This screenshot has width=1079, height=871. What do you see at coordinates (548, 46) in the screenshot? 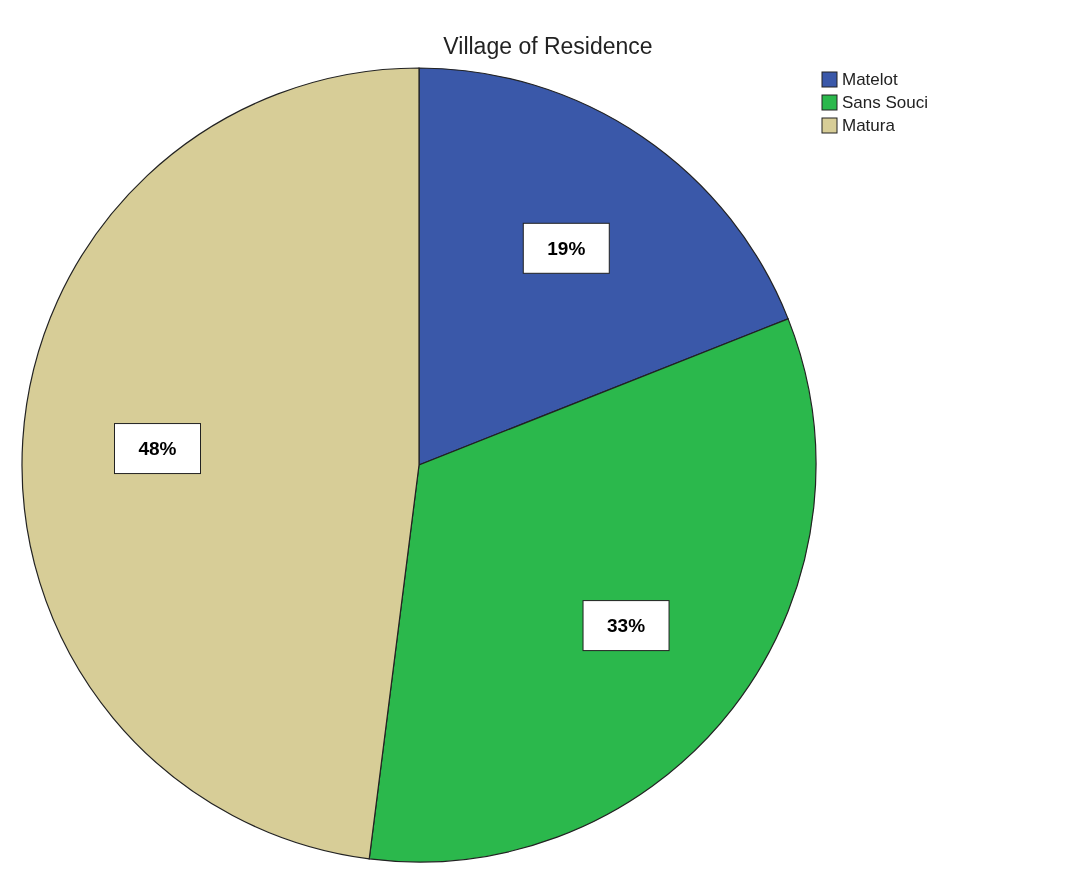
I see `chart-title: Village of Residence` at bounding box center [548, 46].